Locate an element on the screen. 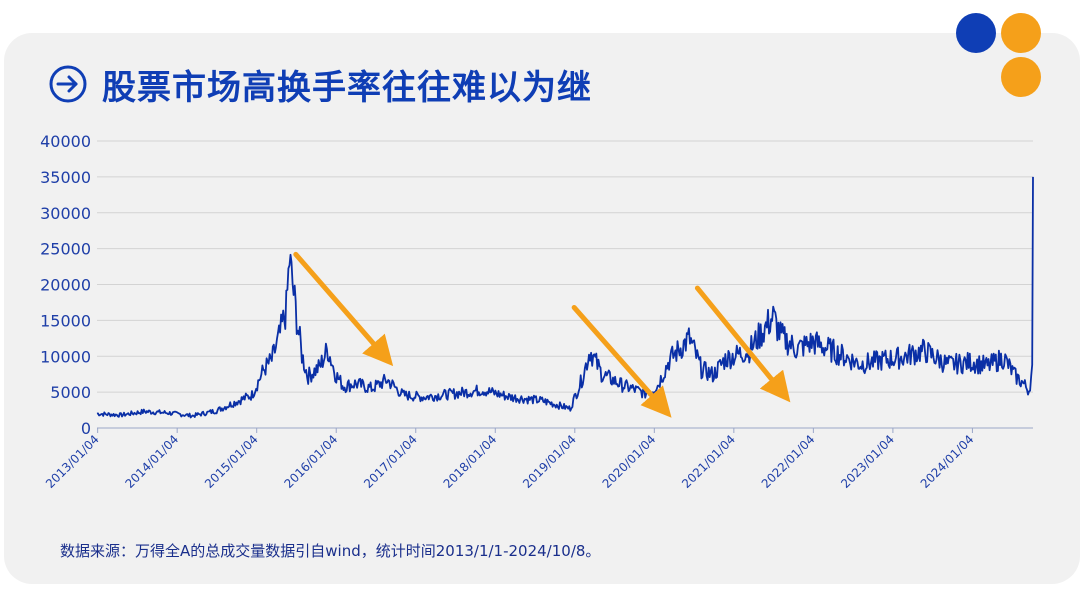  x-tick-label: 2018/01/04 is located at coordinates (470, 461).